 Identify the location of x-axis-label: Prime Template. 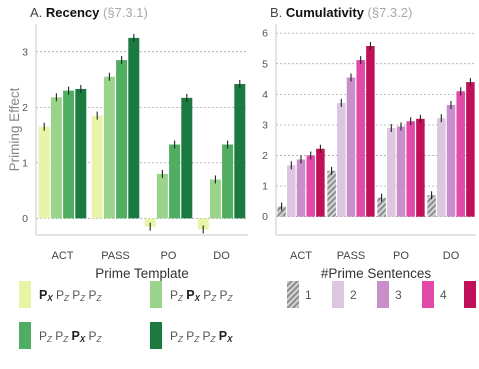
(142, 273).